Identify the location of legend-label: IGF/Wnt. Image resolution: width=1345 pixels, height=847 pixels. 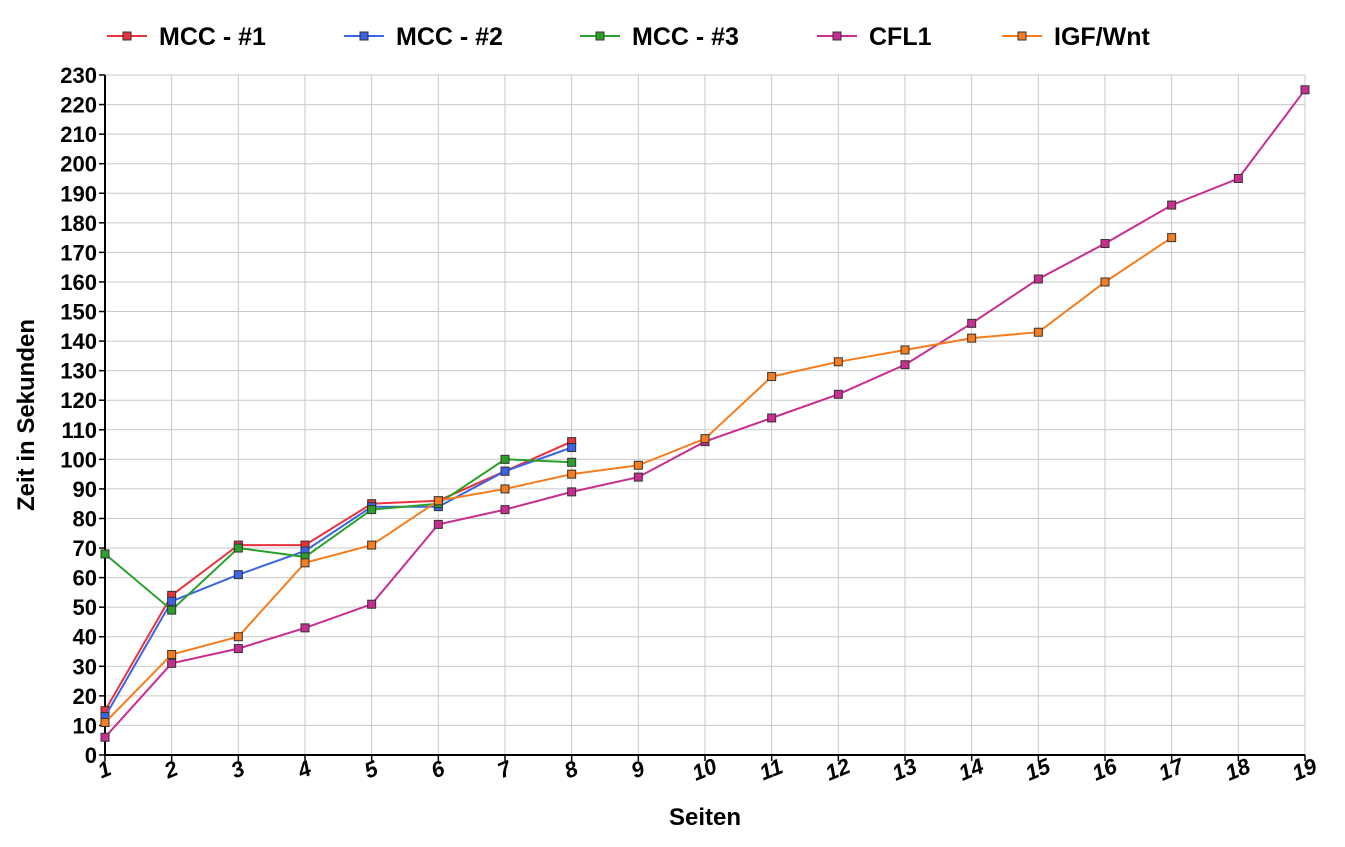
(1102, 37).